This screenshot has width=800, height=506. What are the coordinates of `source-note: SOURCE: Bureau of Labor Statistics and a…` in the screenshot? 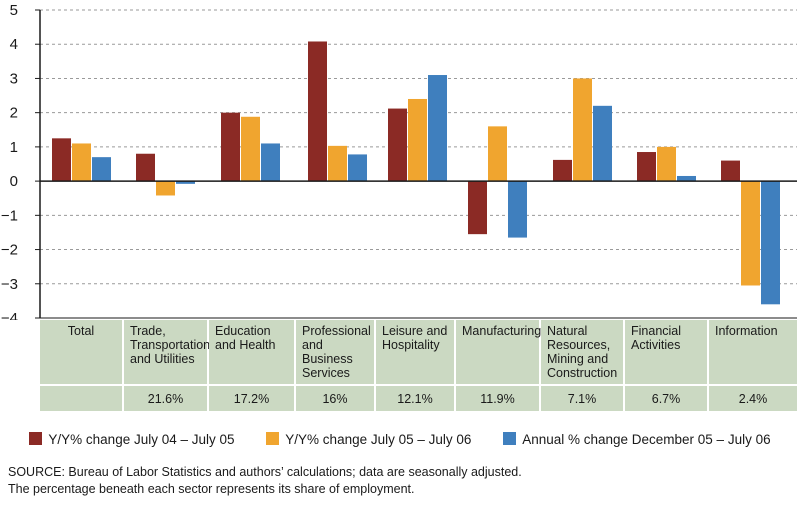 It's located at (265, 481).